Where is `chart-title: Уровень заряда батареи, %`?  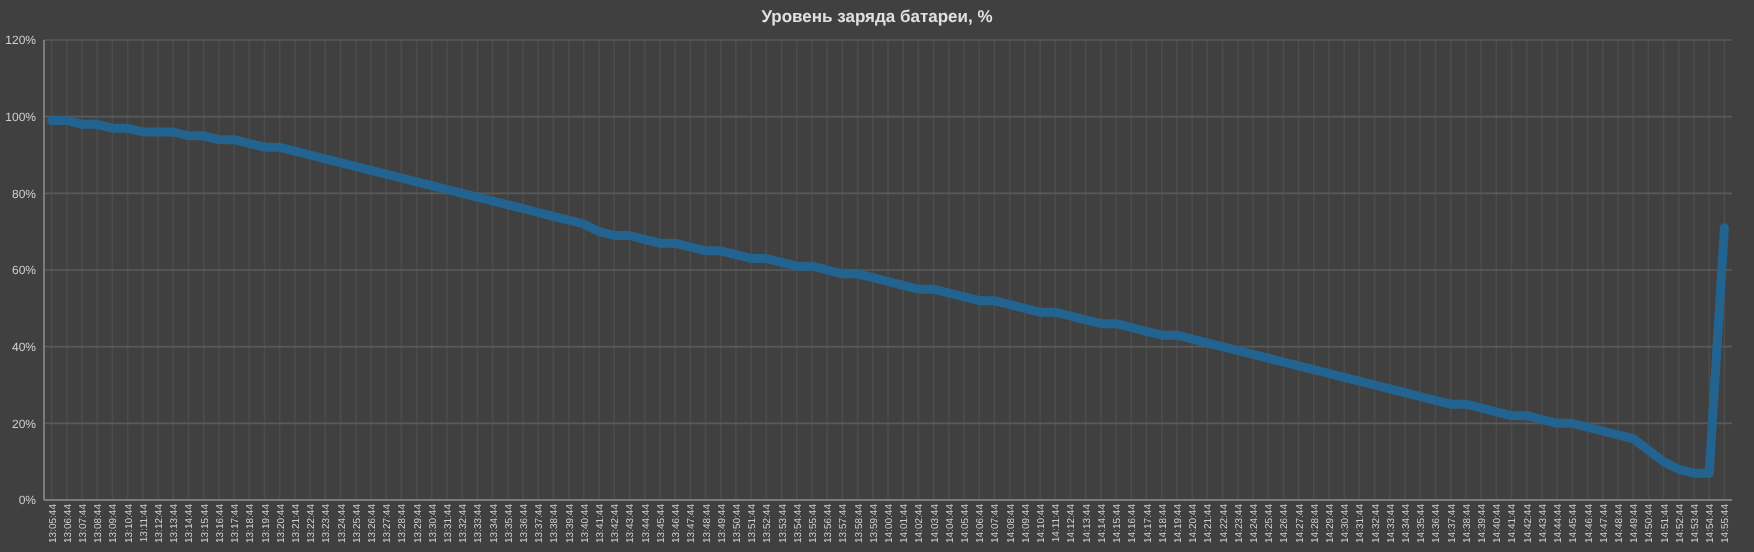
chart-title: Уровень заряда батареи, % is located at coordinates (877, 16).